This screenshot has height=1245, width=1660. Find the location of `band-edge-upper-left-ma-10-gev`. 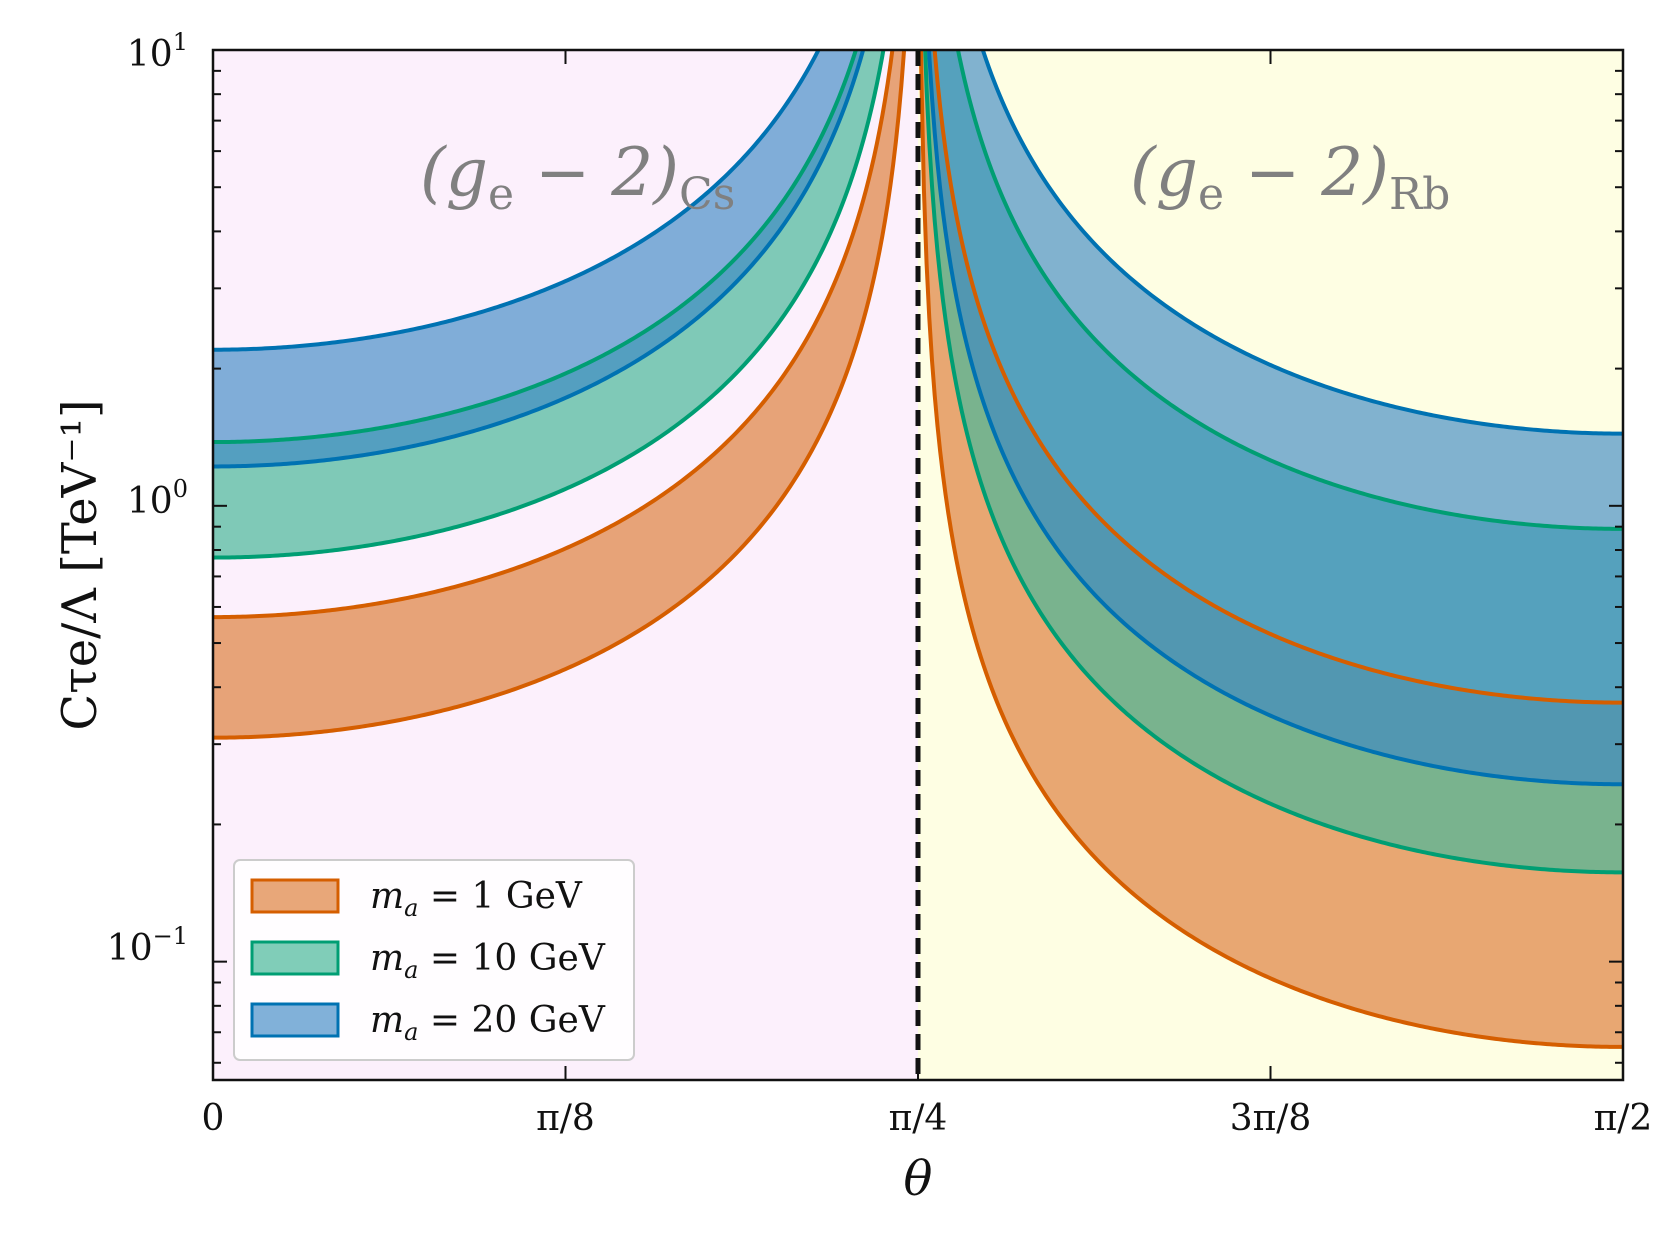

band-edge-upper-left-ma-10-gev is located at coordinates (535, 247).